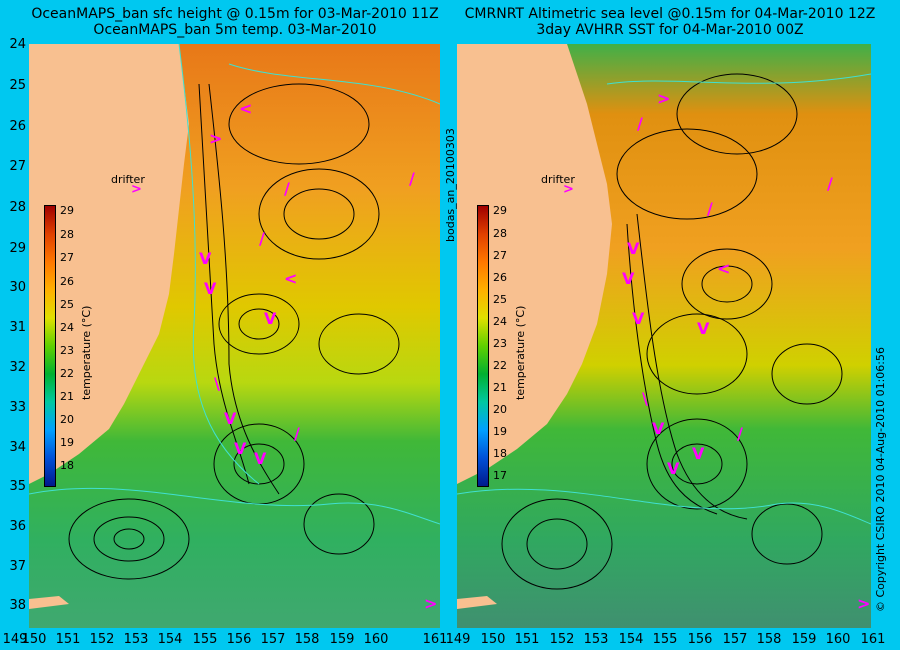 This screenshot has width=900, height=650. Describe the element at coordinates (67, 281) in the screenshot. I see `colorbar-tick: 26` at that location.